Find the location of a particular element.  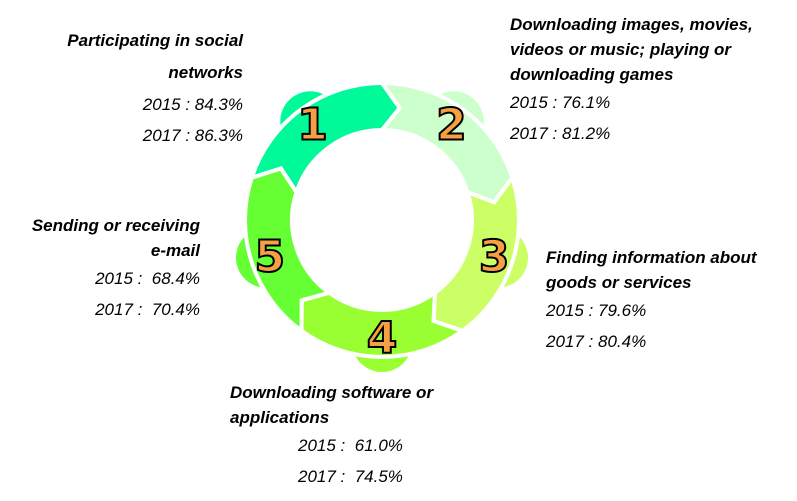

step-2-title-line: downloading games is located at coordinates (592, 74).